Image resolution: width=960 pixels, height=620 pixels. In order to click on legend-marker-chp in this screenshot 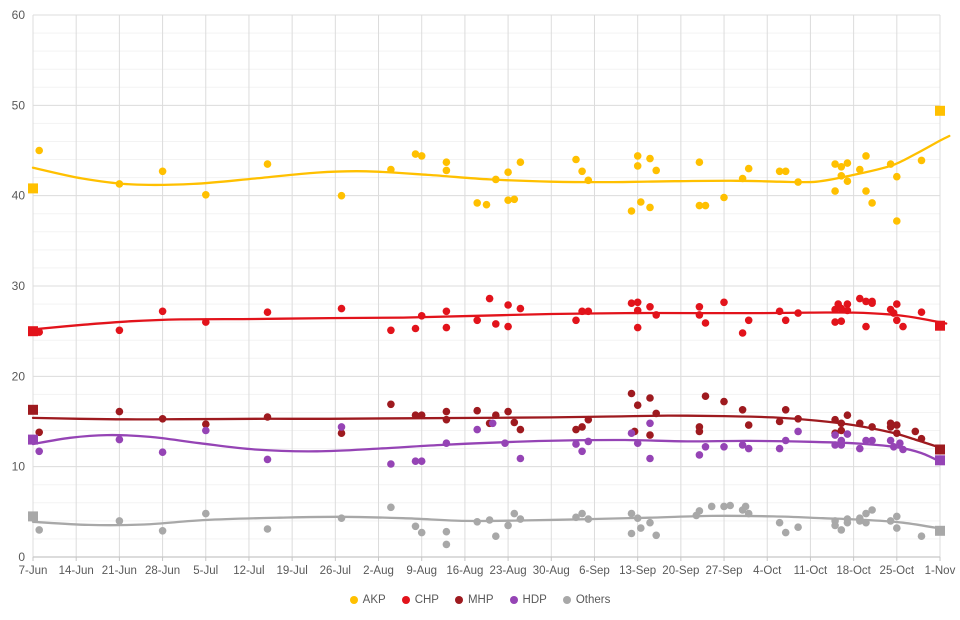, I will do `click(405, 600)`.